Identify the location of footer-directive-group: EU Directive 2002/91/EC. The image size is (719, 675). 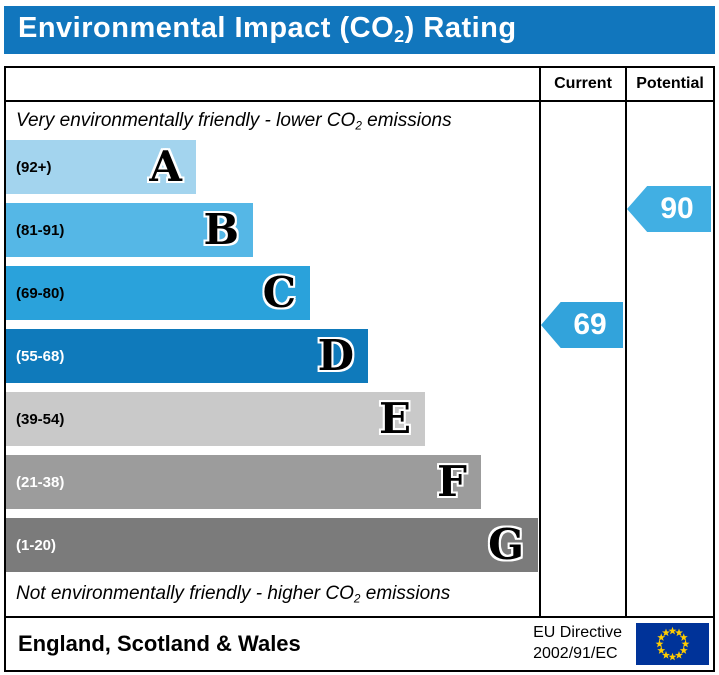
(623, 644).